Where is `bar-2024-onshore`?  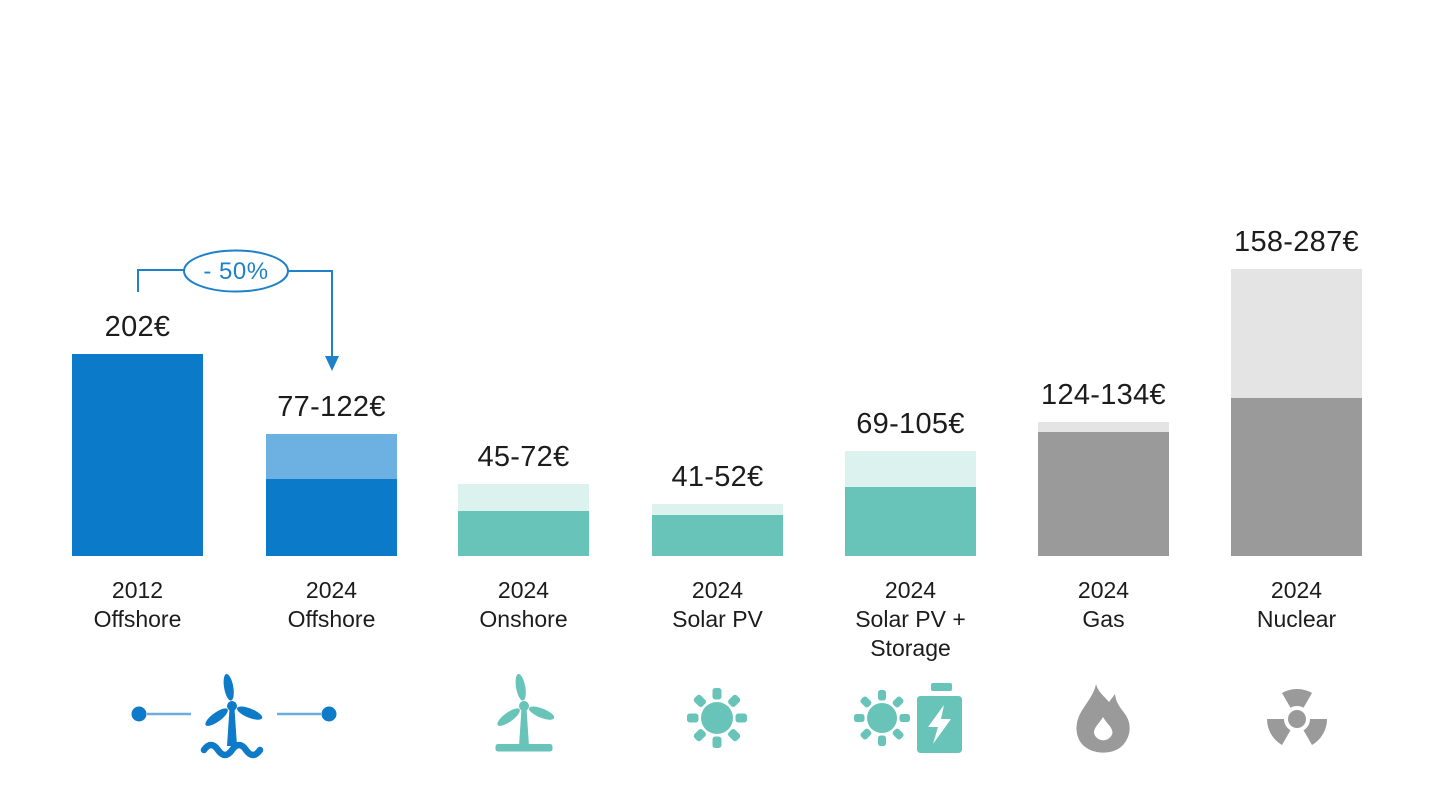
bar-2024-onshore is located at coordinates (523, 520).